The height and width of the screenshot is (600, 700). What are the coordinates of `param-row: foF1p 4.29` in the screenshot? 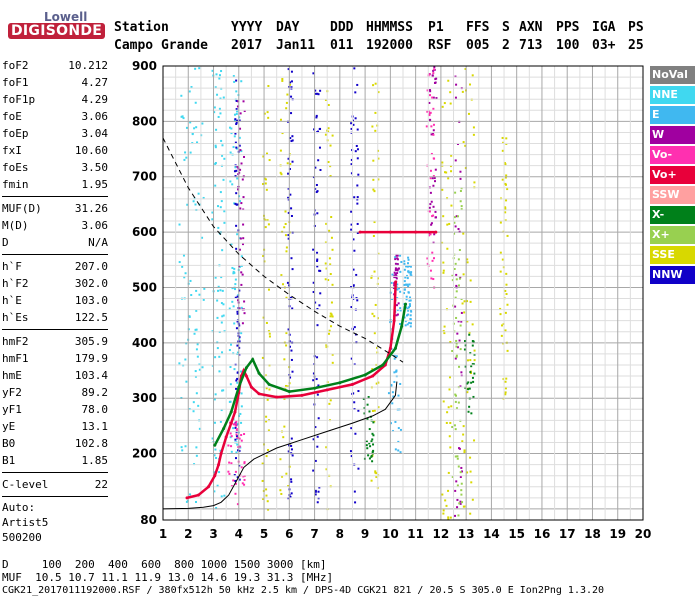 It's located at (55, 100).